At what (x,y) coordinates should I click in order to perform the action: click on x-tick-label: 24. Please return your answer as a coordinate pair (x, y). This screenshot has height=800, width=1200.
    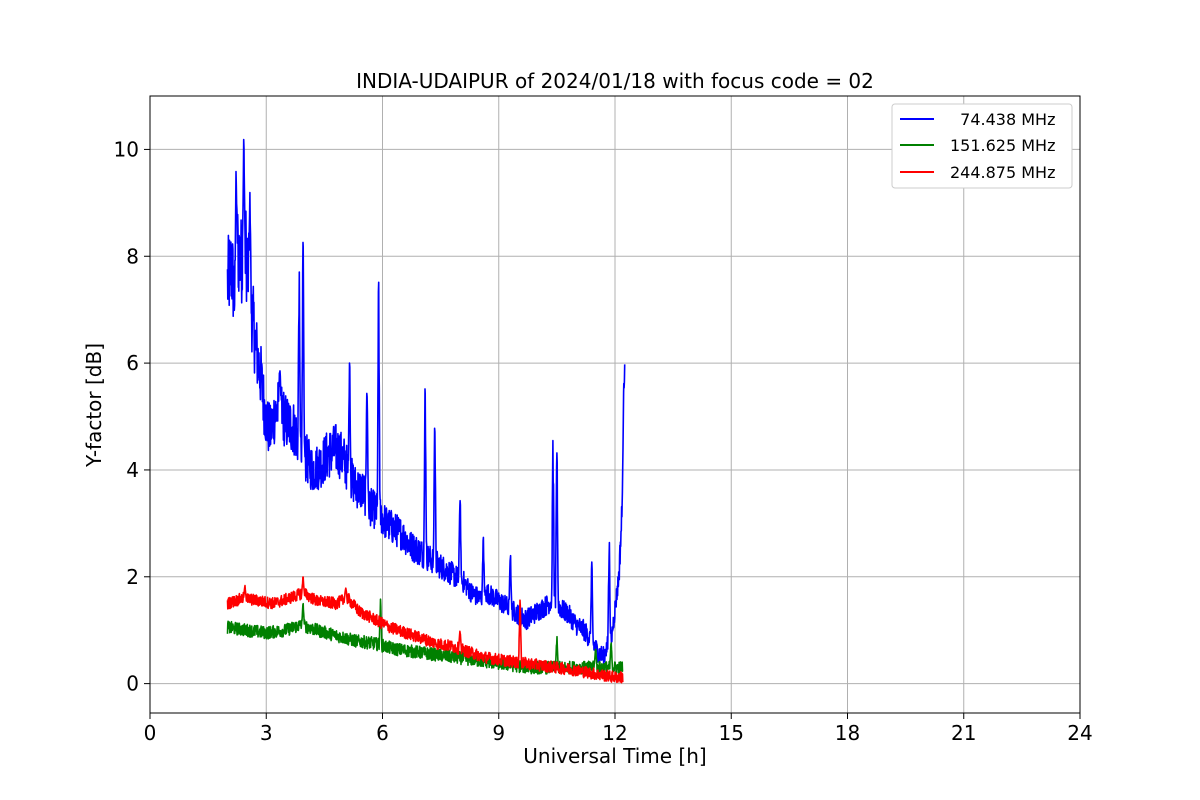
    Looking at the image, I should click on (1079, 733).